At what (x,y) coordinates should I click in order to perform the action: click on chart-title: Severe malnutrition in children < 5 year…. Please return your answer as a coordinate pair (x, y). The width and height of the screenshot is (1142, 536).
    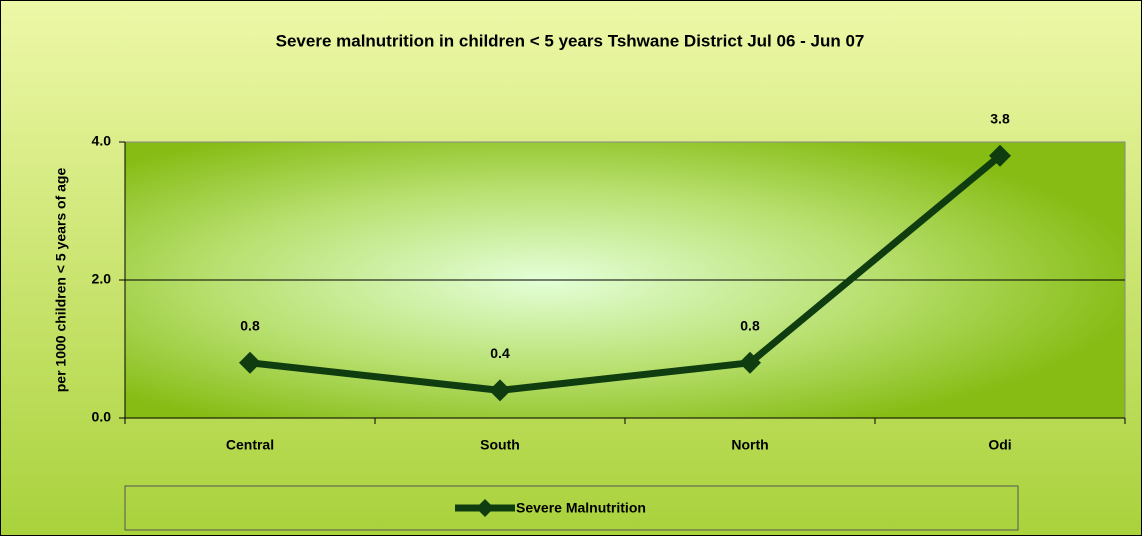
    Looking at the image, I should click on (570, 40).